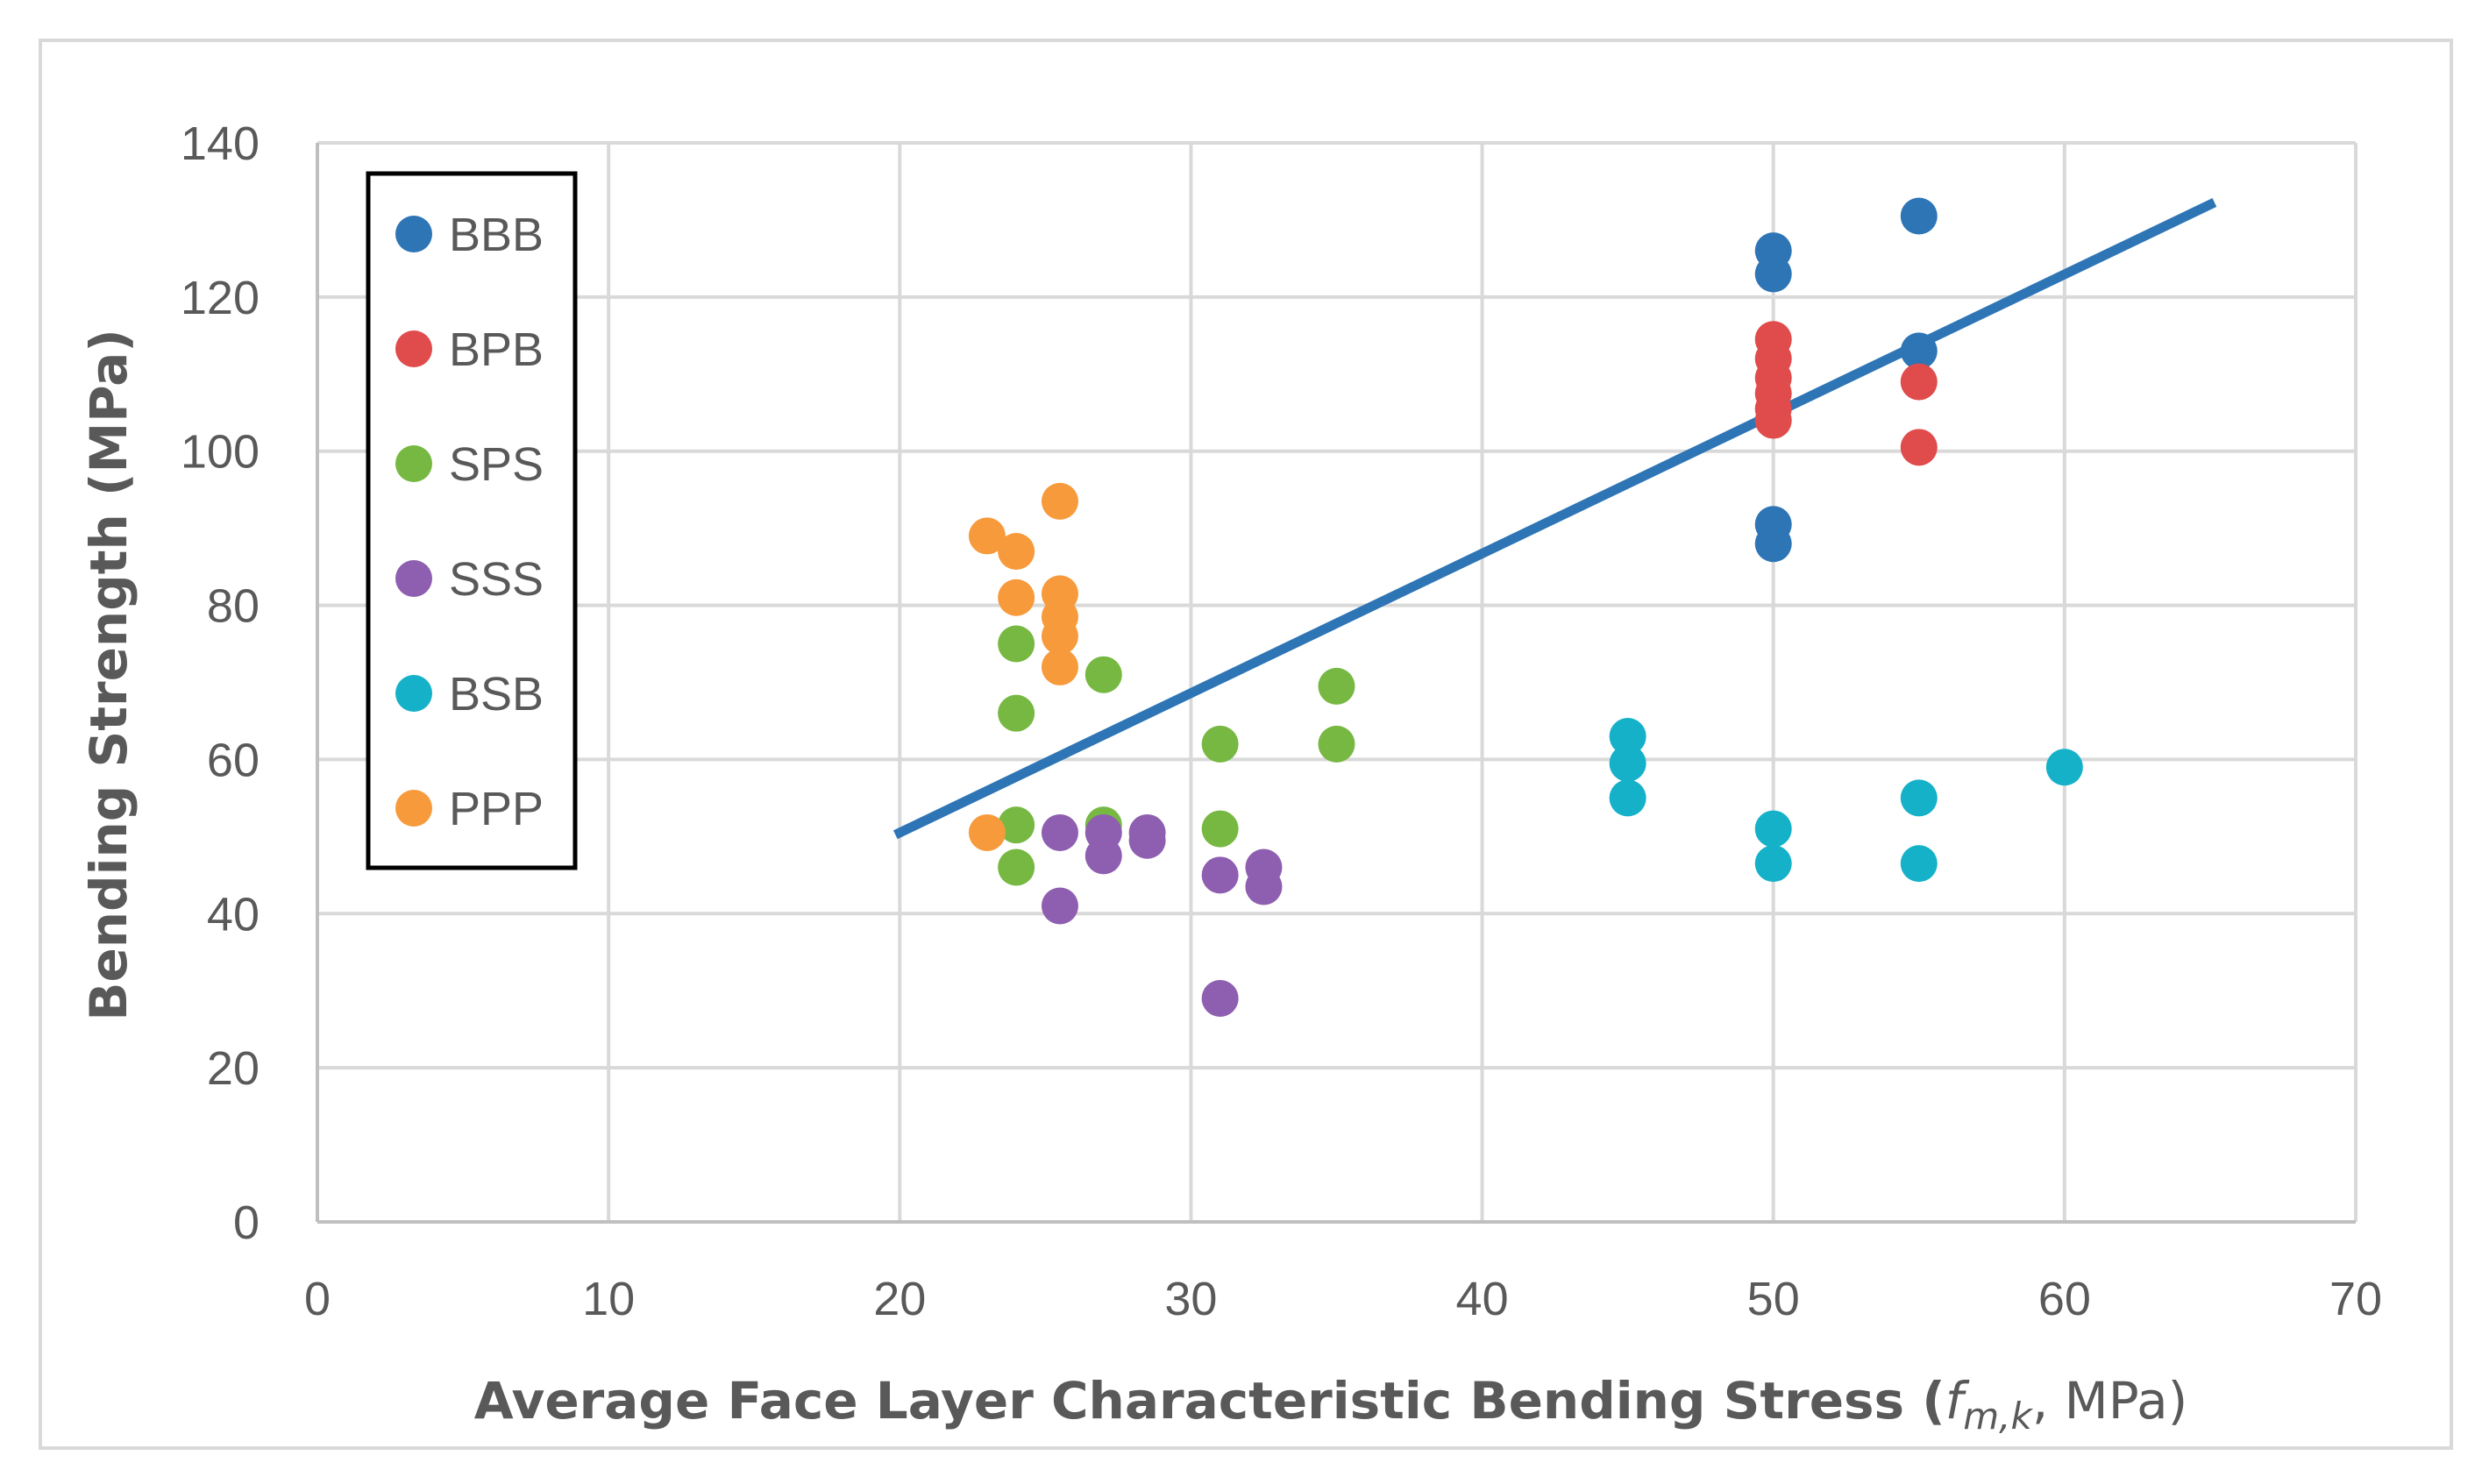  Describe the element at coordinates (220, 683) in the screenshot. I see `y-tick-labels: 0 20 40 60 80 100 120 140` at that location.